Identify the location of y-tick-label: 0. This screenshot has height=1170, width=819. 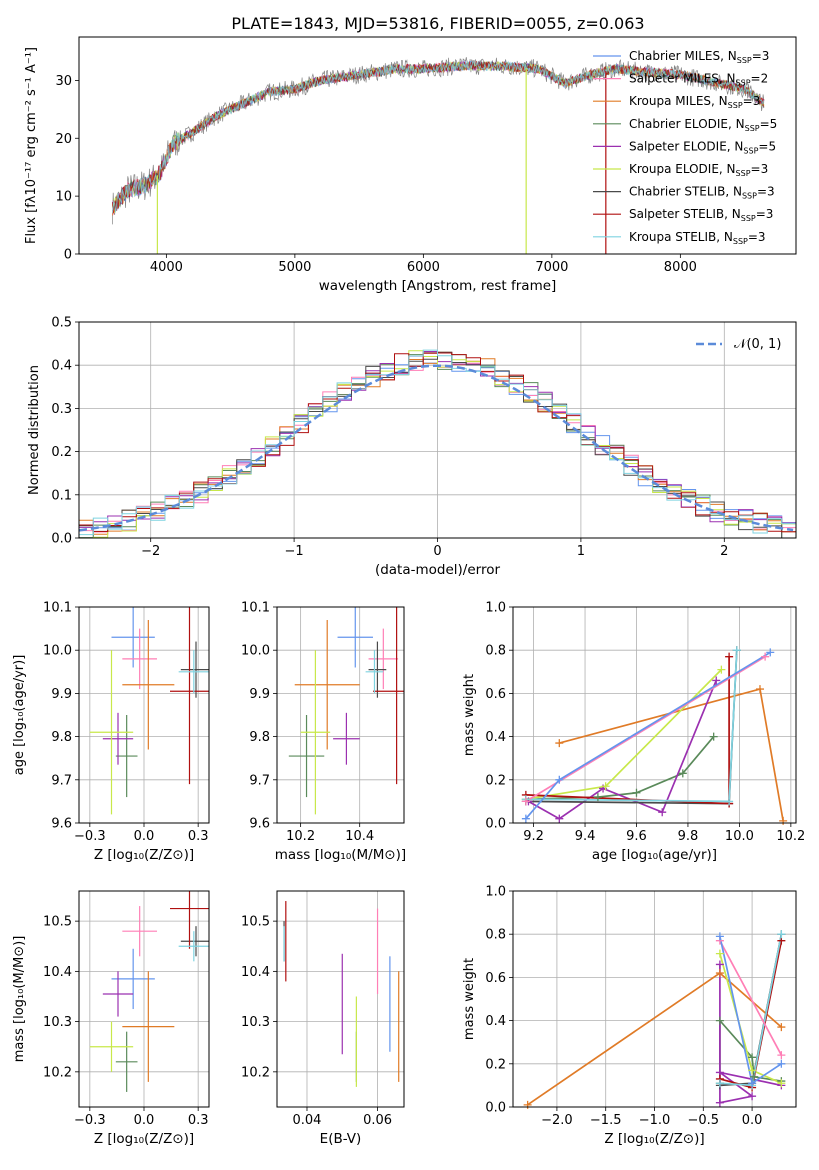
(68, 255).